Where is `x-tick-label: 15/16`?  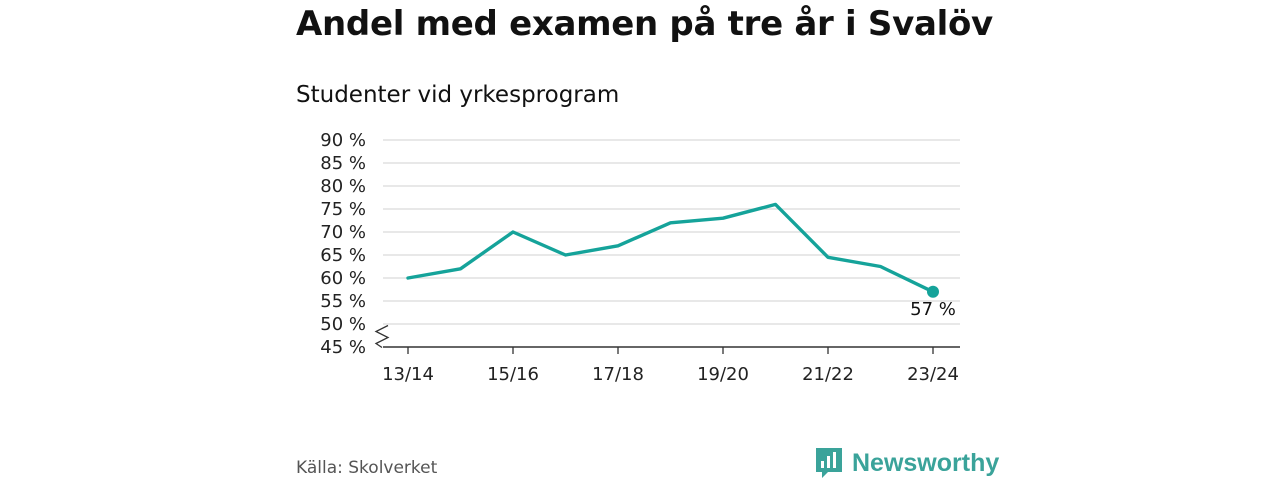 x-tick-label: 15/16 is located at coordinates (513, 374).